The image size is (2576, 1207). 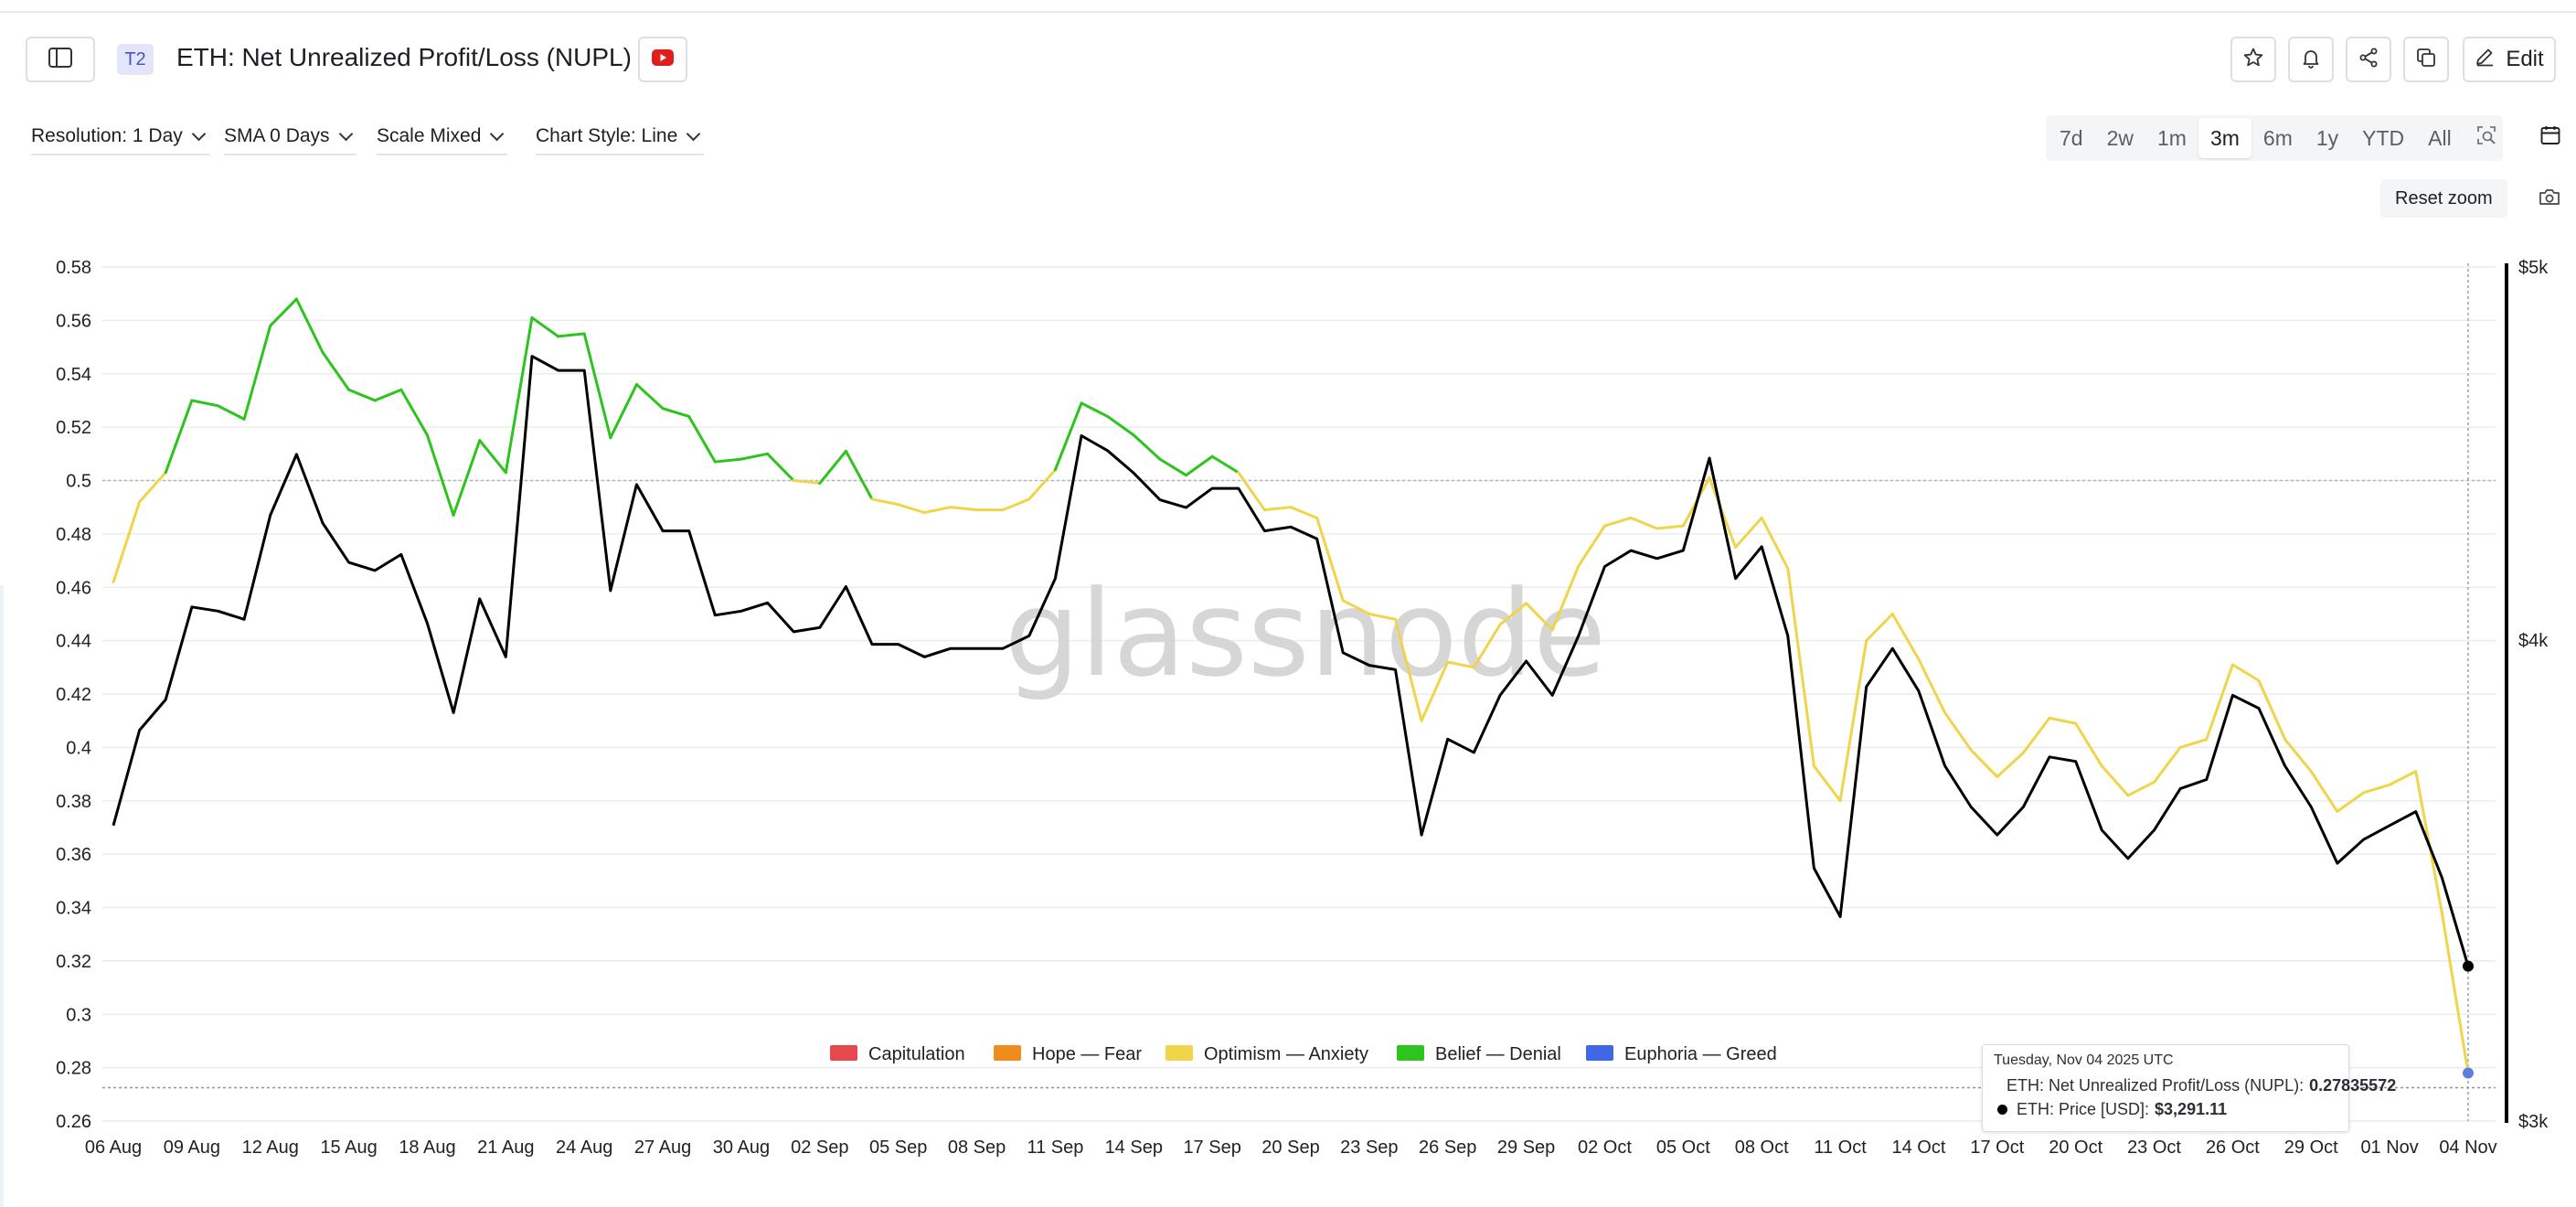 What do you see at coordinates (1055, 1148) in the screenshot?
I see `x-tick-label: 11 Sep` at bounding box center [1055, 1148].